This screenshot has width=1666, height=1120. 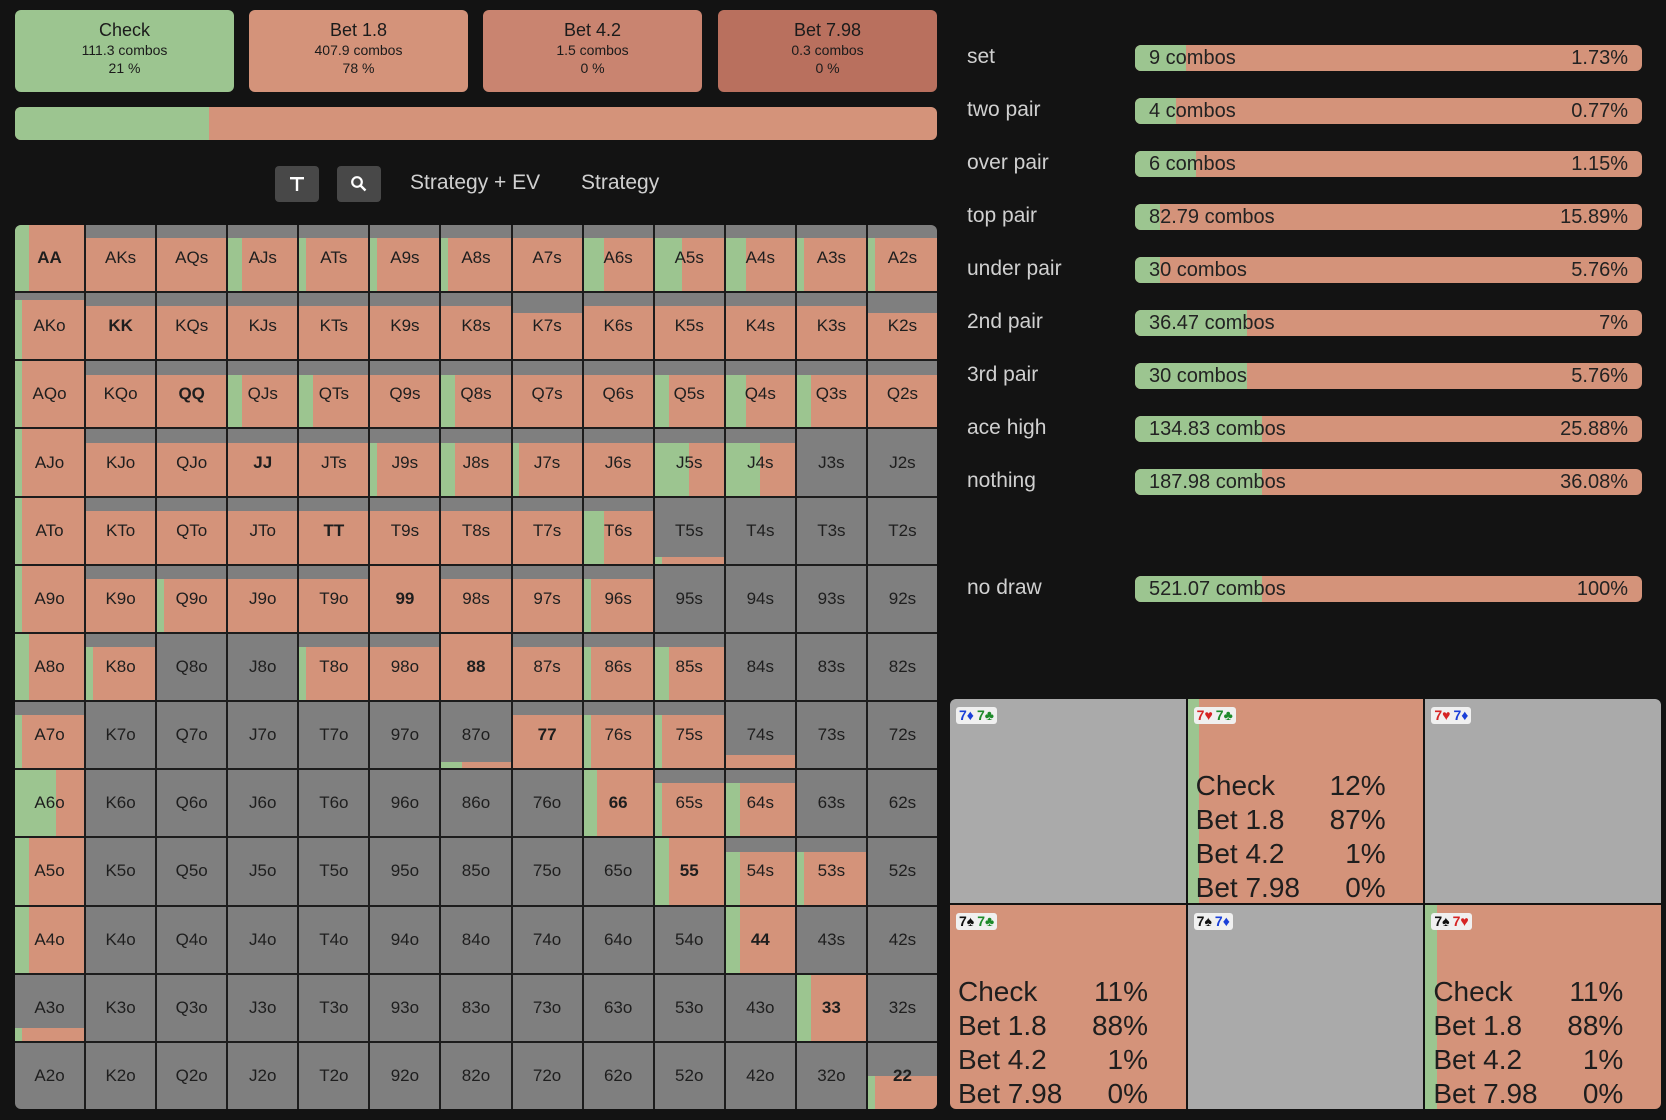 What do you see at coordinates (405, 1007) in the screenshot?
I see `range-cell: 93o` at bounding box center [405, 1007].